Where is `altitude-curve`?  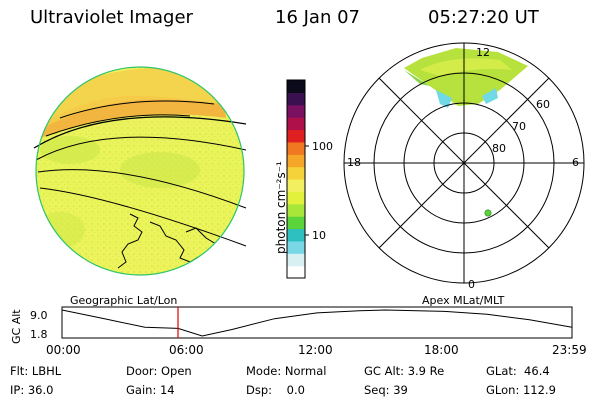 altitude-curve is located at coordinates (317, 323).